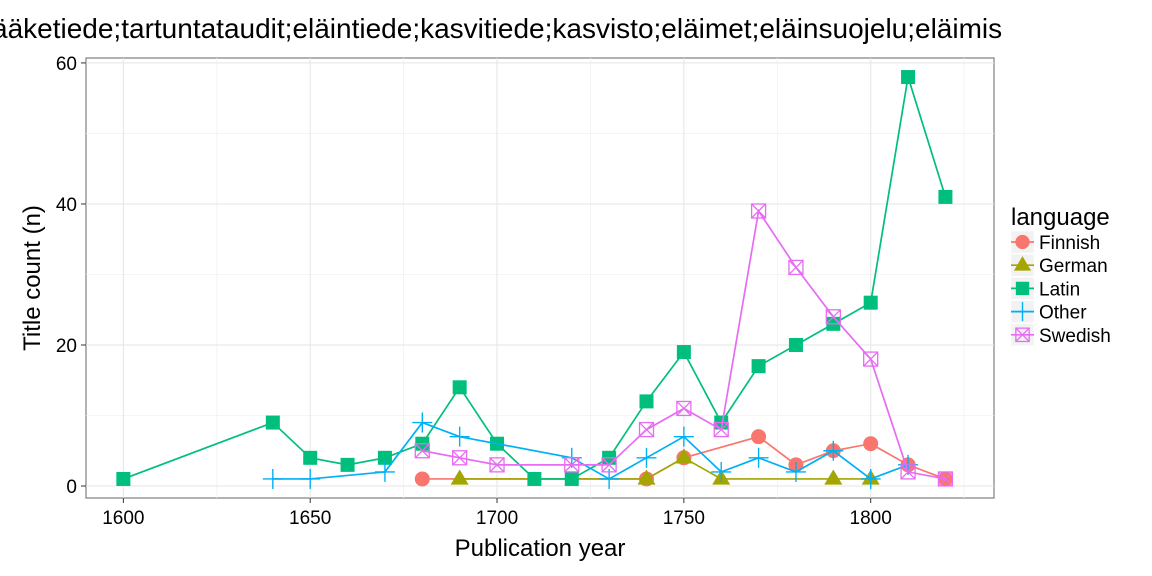 This screenshot has height=576, width=1152. Describe the element at coordinates (1073, 266) in the screenshot. I see `legend-label-german: German` at that location.